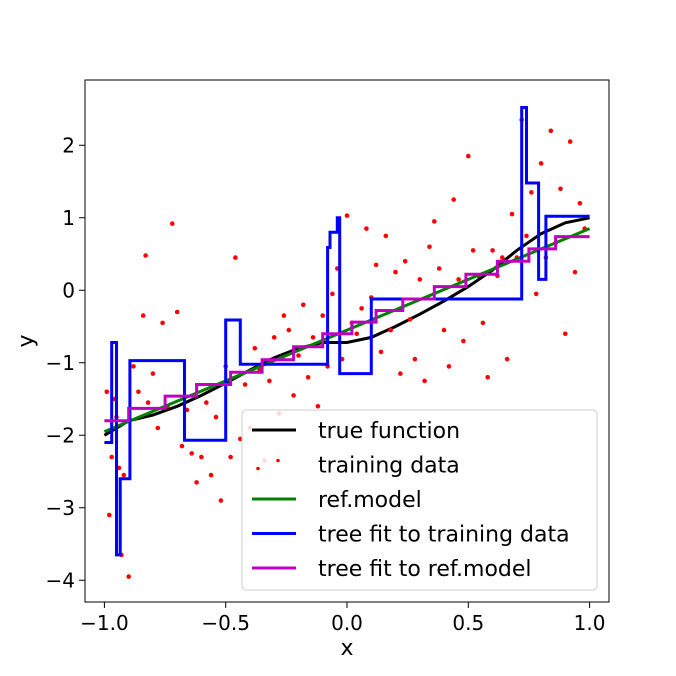 The height and width of the screenshot is (676, 676). Describe the element at coordinates (104, 623) in the screenshot. I see `x-tick-label: −1.0` at that location.